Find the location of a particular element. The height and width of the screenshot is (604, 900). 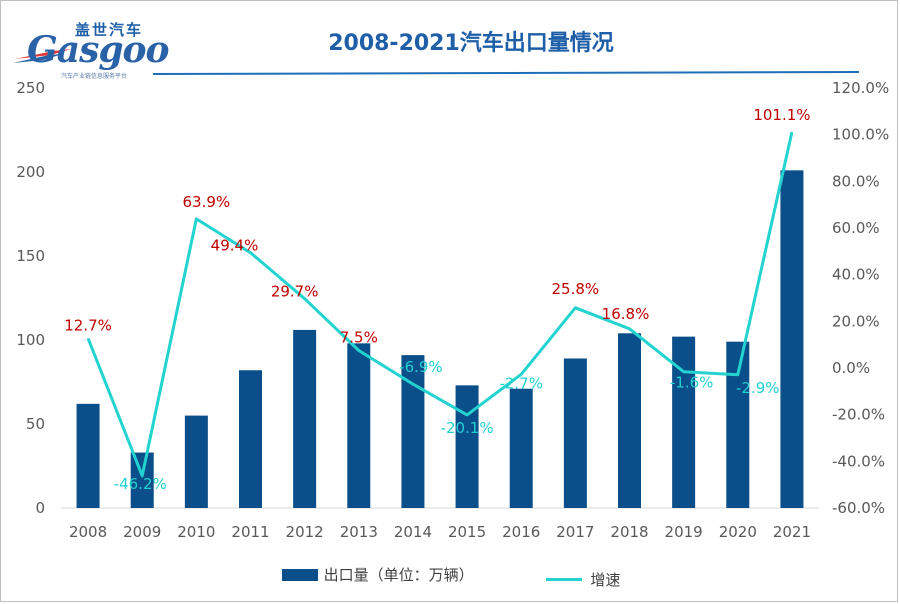

growth-label-2019: -1.6% is located at coordinates (692, 383).